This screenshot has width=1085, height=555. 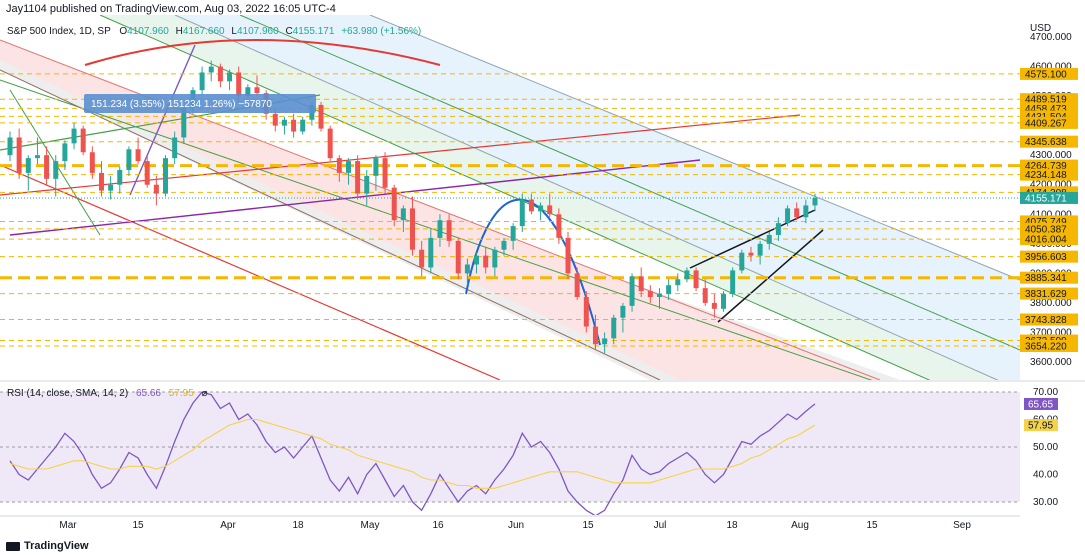 What do you see at coordinates (1040, 404) in the screenshot?
I see `rsi-value-badge-label: 65.65` at bounding box center [1040, 404].